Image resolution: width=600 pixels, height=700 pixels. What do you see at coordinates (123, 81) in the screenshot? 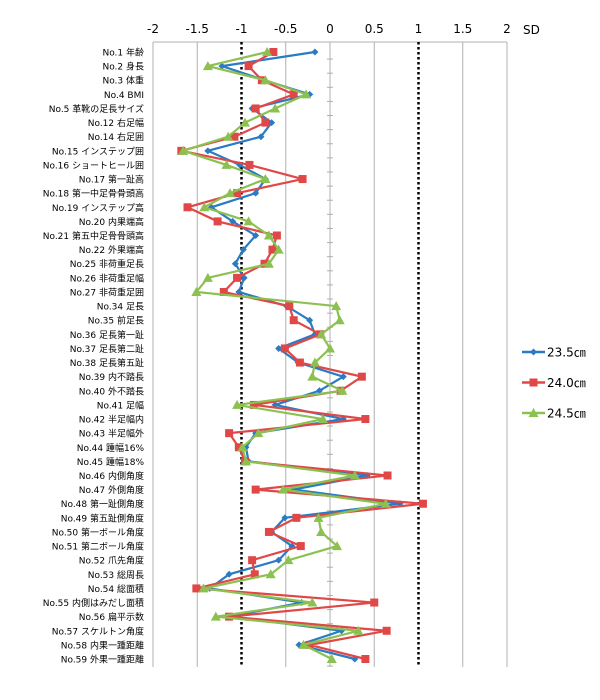
I see `category-label: No.3 体重` at bounding box center [123, 81].